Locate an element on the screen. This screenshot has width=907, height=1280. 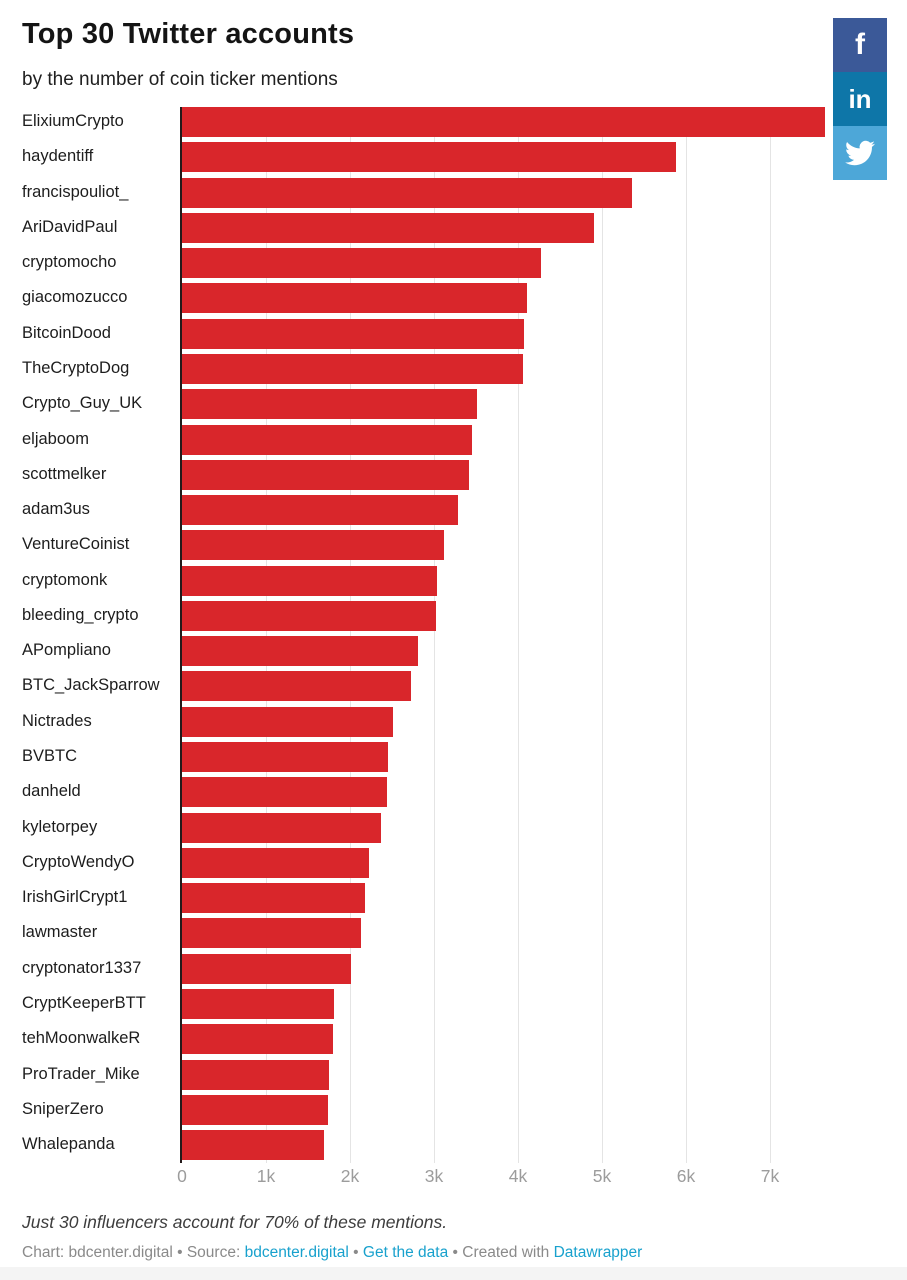
bar-label: haydentiff is located at coordinates (58, 156).